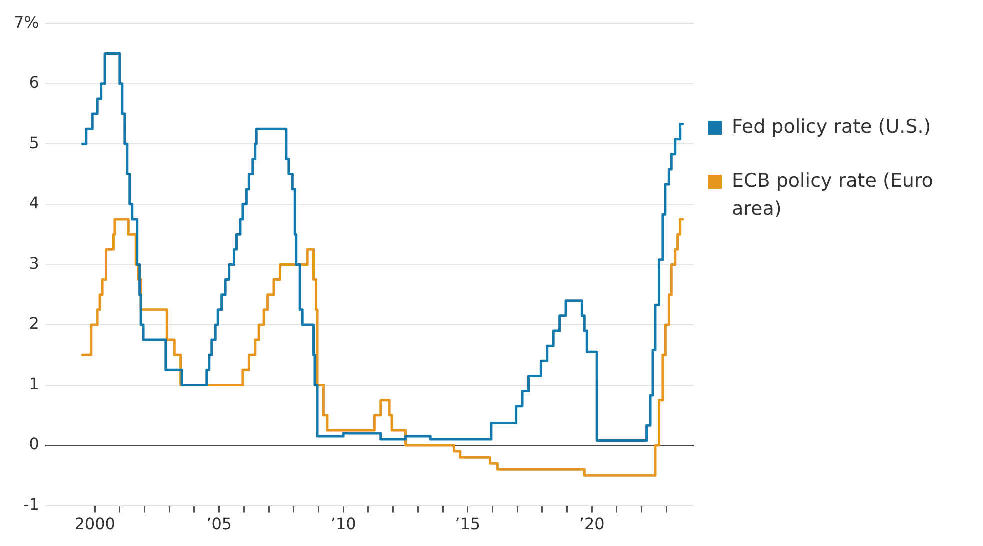 This screenshot has width=983, height=546. What do you see at coordinates (27, 22) in the screenshot?
I see `y-tick-label: 7%` at bounding box center [27, 22].